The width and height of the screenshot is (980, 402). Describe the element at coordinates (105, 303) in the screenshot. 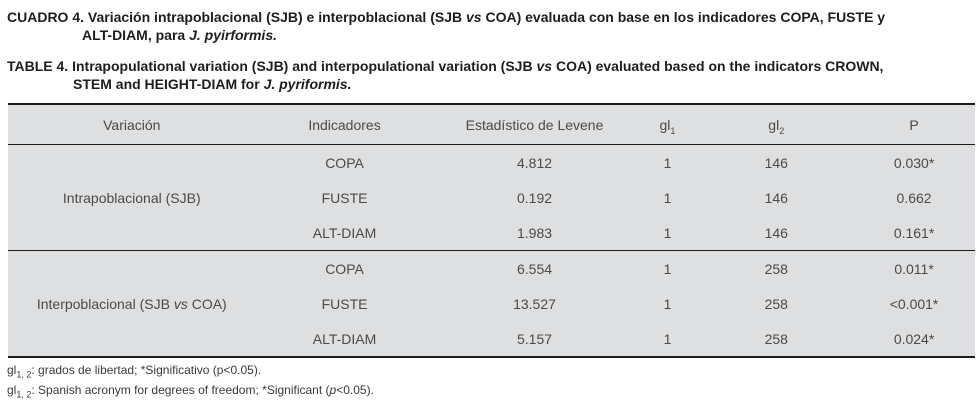

I see `group-label-inter-text-1: Interpoblacional (SJB` at that location.